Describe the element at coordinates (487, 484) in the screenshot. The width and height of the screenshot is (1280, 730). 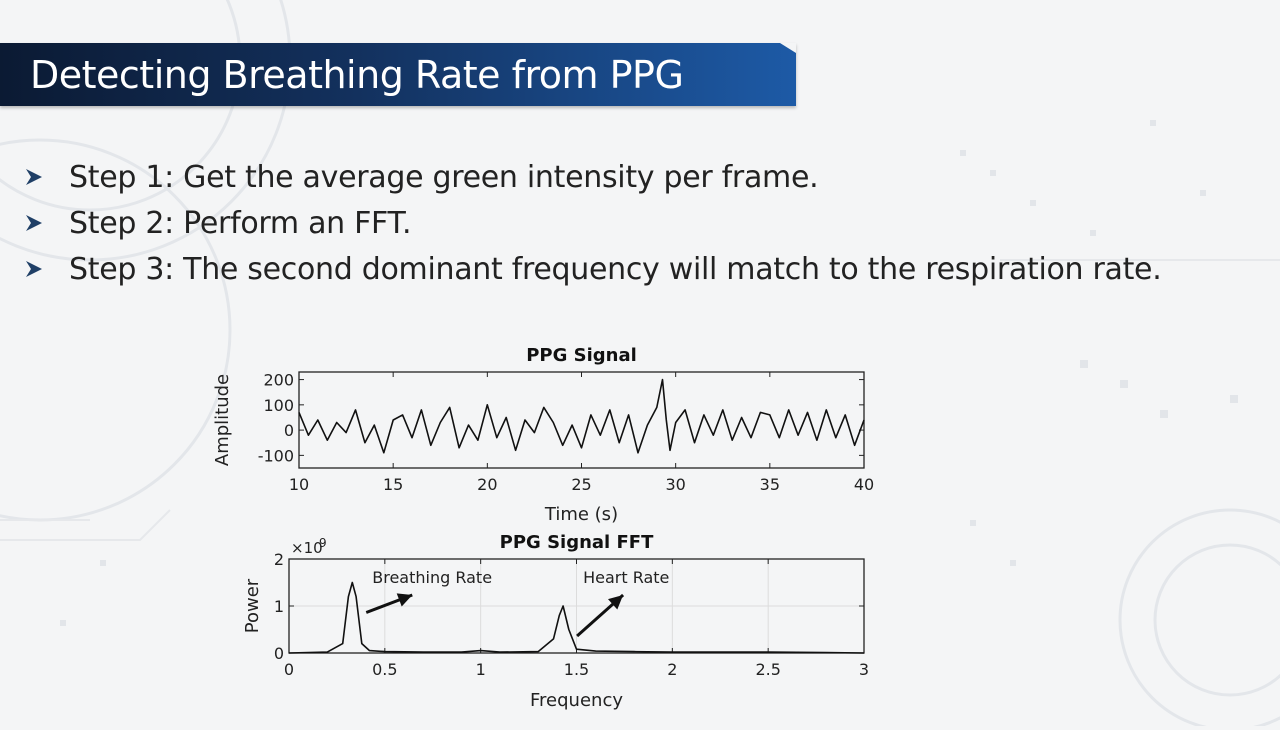
I see `x-tick-label: 20` at that location.